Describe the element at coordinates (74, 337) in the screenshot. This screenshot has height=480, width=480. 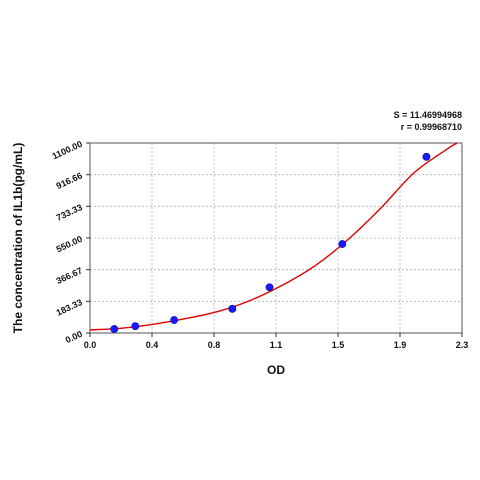
I see `y-tick-label: 0.00` at that location.